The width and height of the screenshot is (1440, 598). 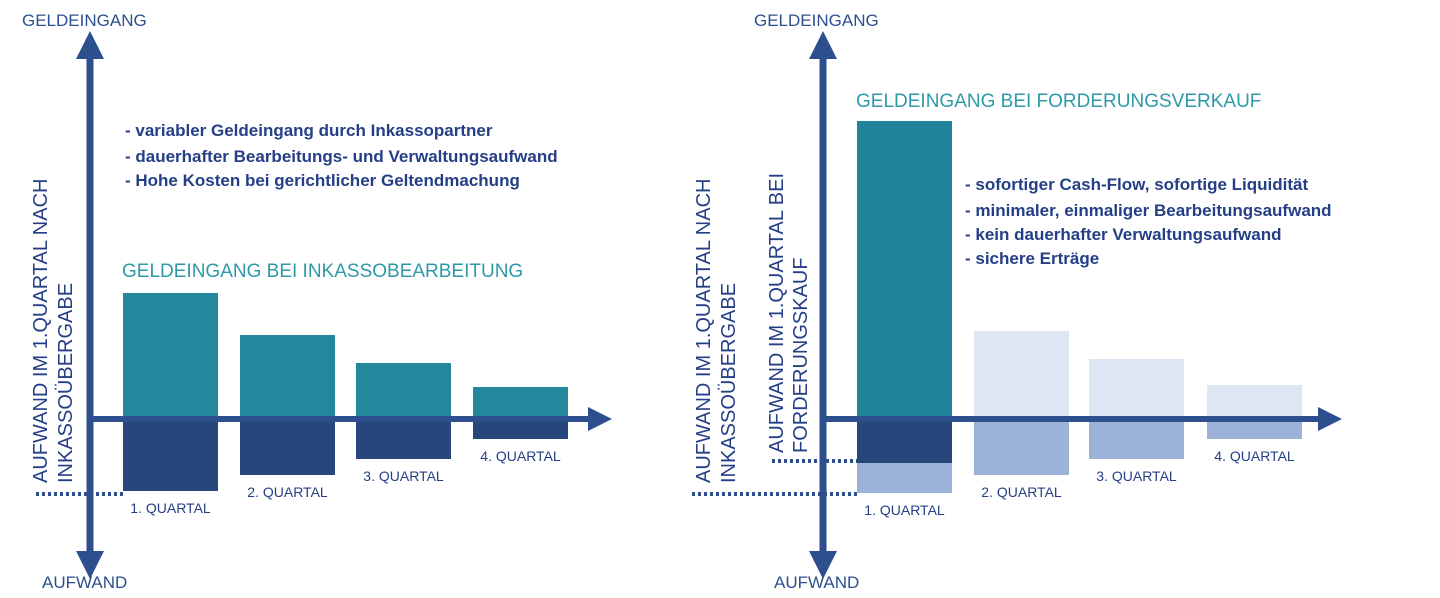 I want to click on side-label-right-outer-line2: INKASSOÜBERGABE, so click(x=729, y=383).